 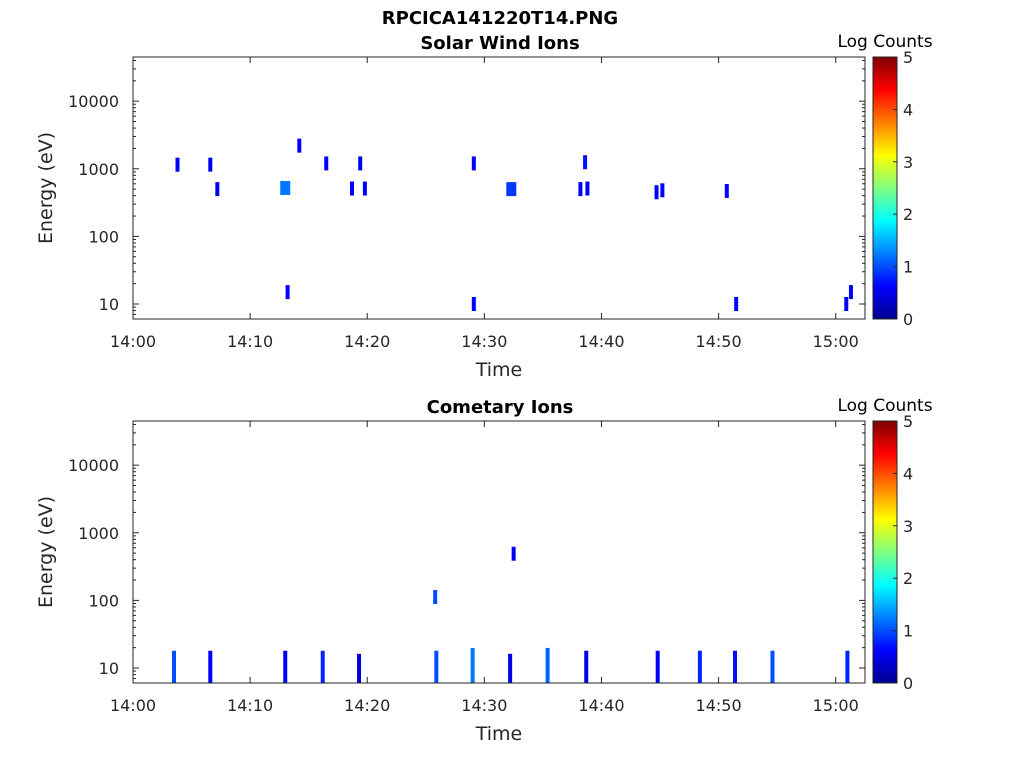 I want to click on colorbar-solar-wind, so click(x=885, y=188).